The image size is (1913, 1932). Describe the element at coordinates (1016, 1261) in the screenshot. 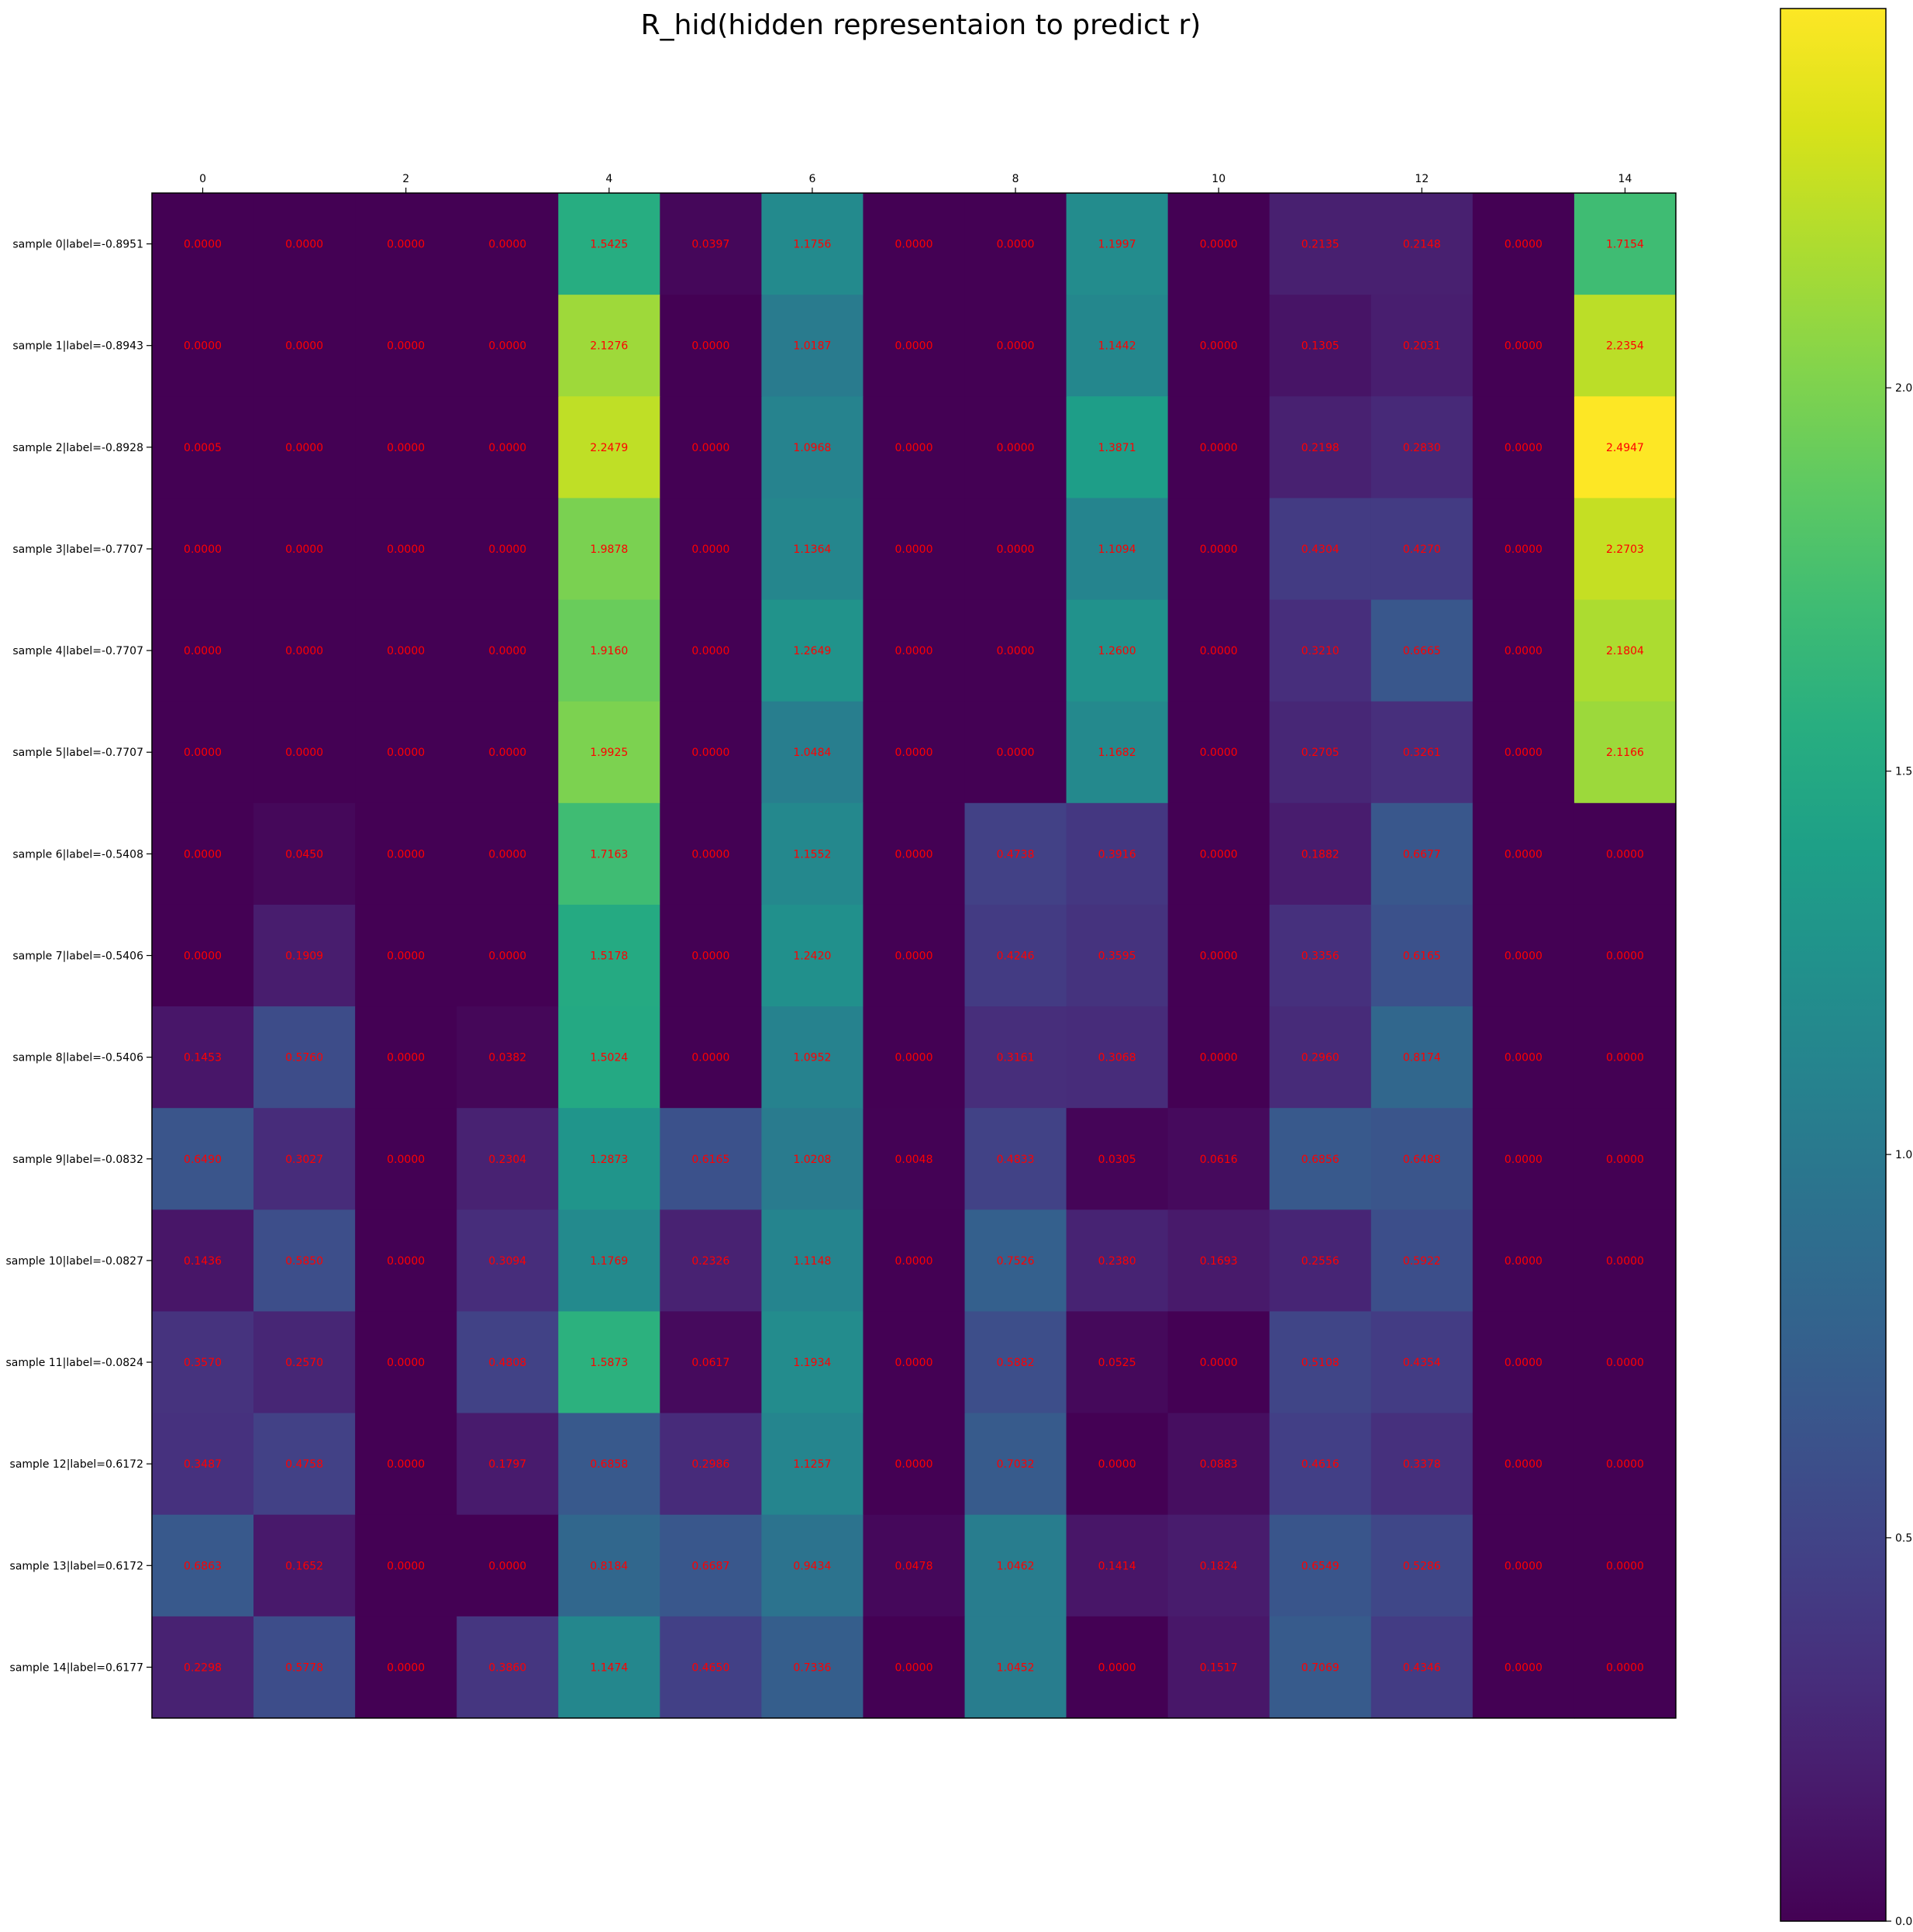

I see `cell-value-label: 0.7526` at that location.